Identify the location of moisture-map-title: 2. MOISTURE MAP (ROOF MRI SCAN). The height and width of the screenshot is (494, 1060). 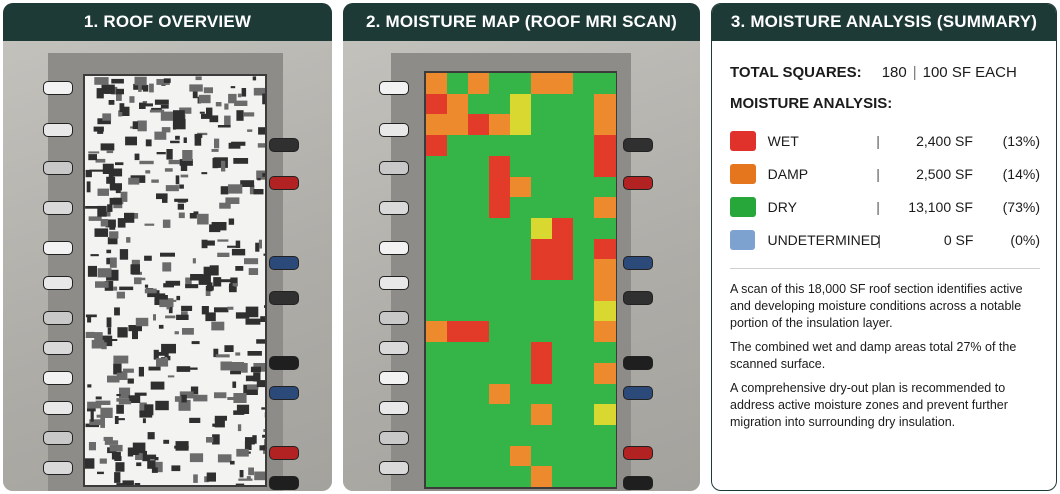
(521, 22).